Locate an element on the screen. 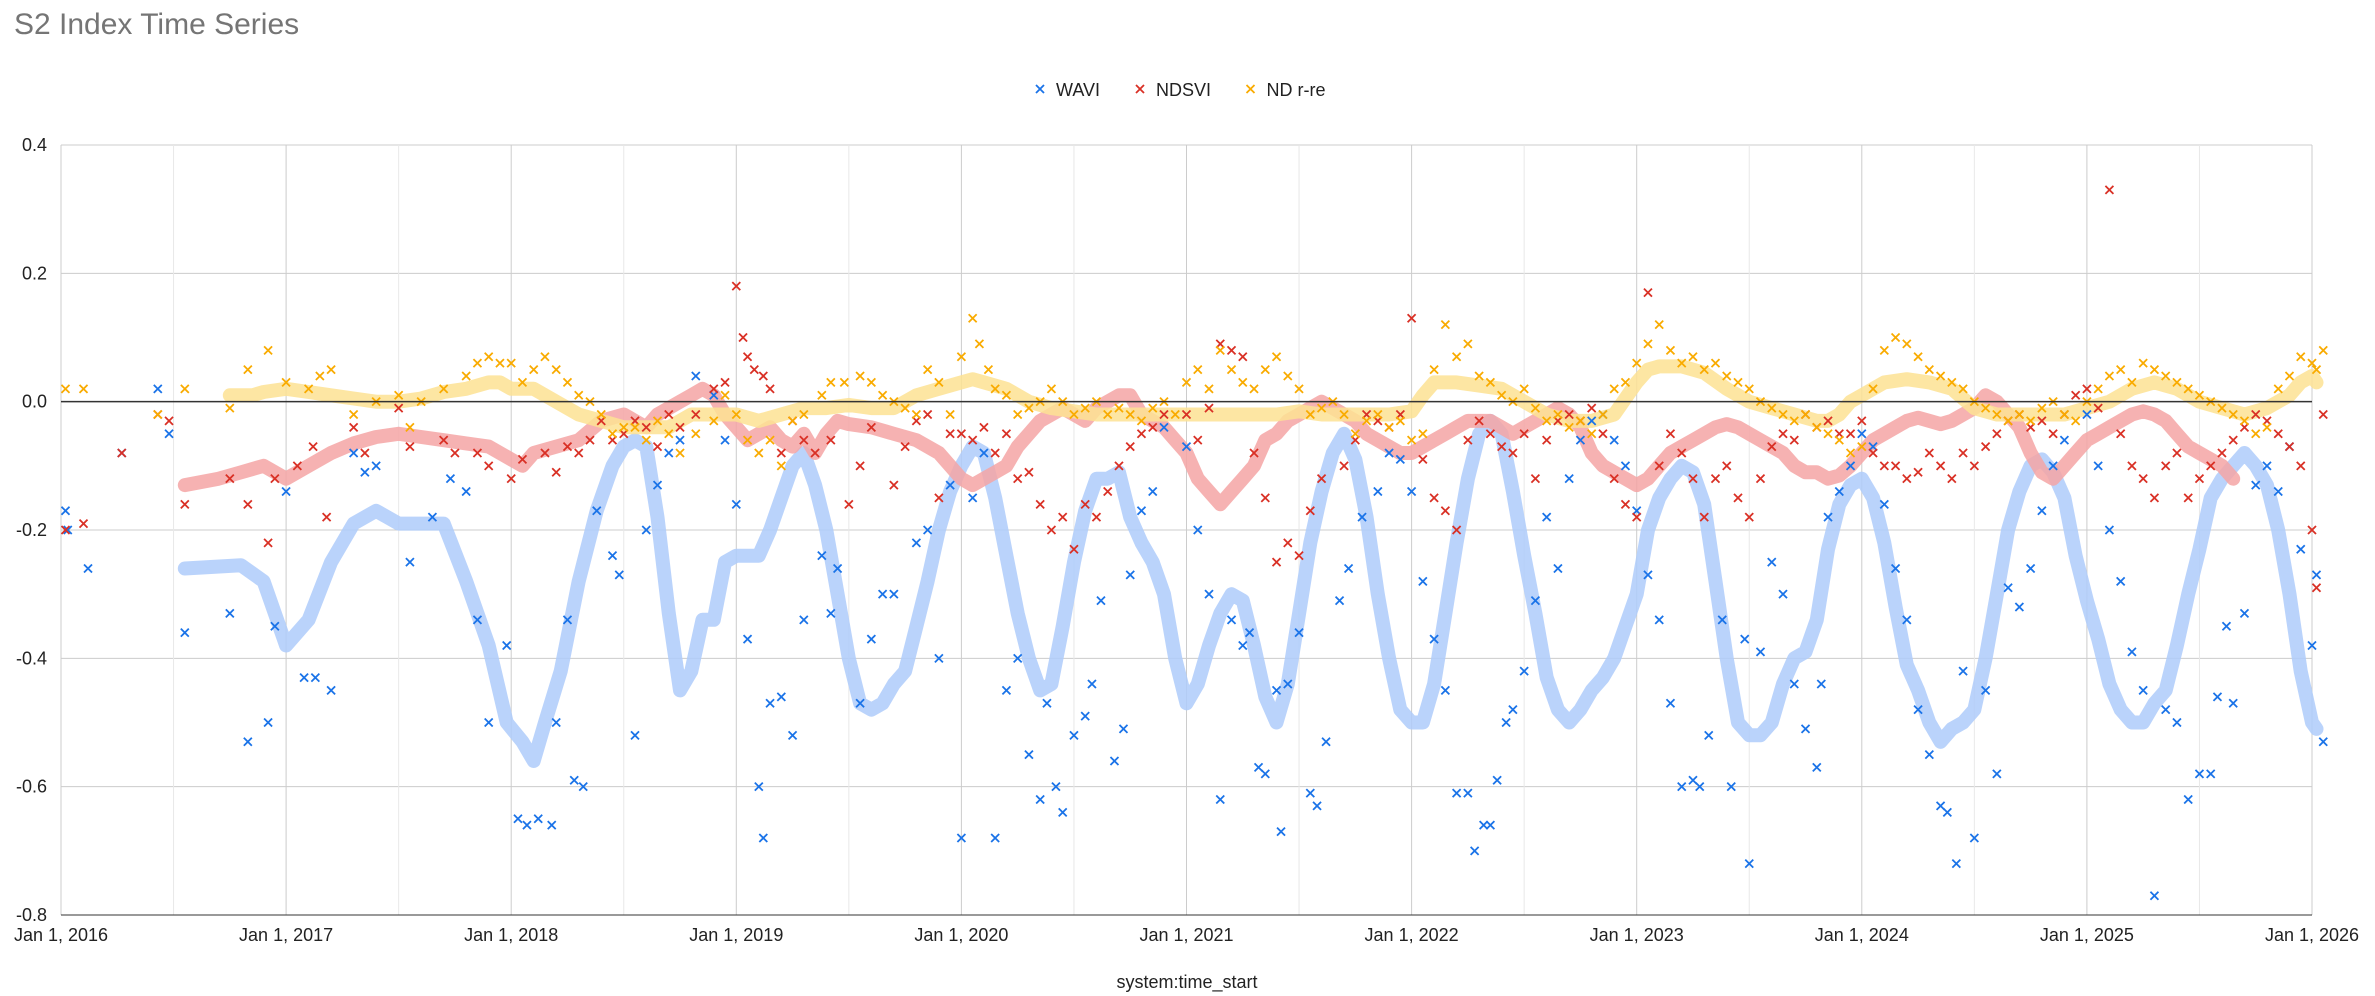 This screenshot has width=2375, height=996. legend-item-wavi: WAVI is located at coordinates (1067, 90).